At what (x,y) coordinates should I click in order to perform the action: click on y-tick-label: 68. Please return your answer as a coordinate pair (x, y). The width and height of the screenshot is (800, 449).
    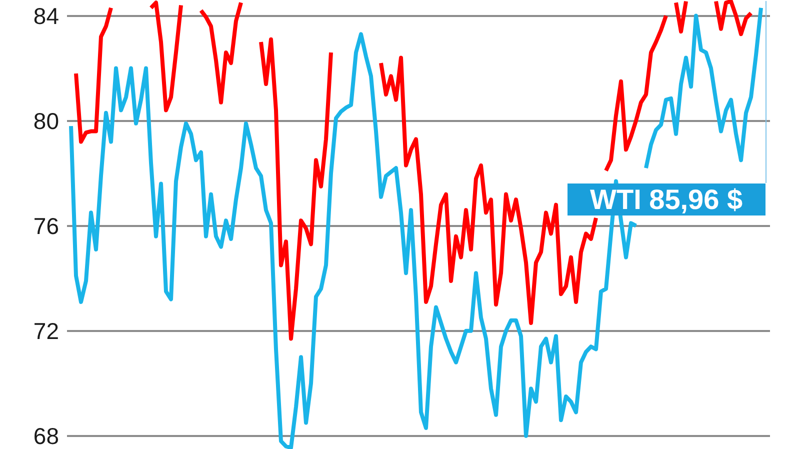
    Looking at the image, I should click on (46, 435).